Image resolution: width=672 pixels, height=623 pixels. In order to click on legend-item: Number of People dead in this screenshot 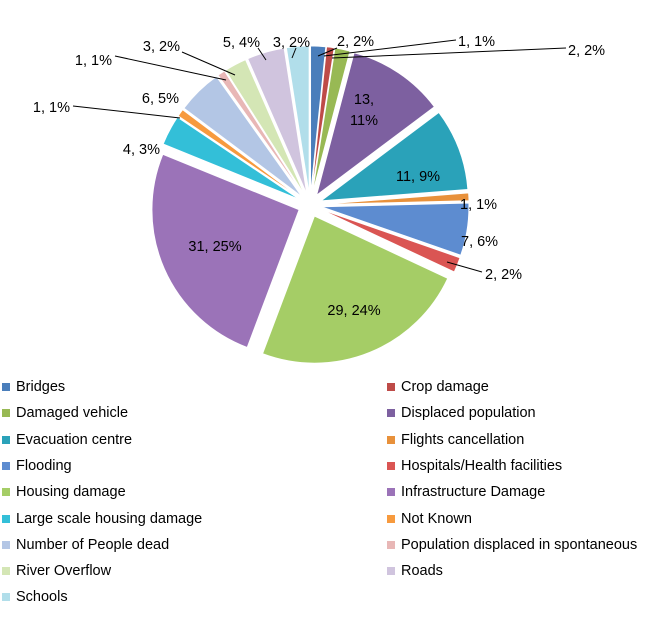, I will do `click(85, 545)`.